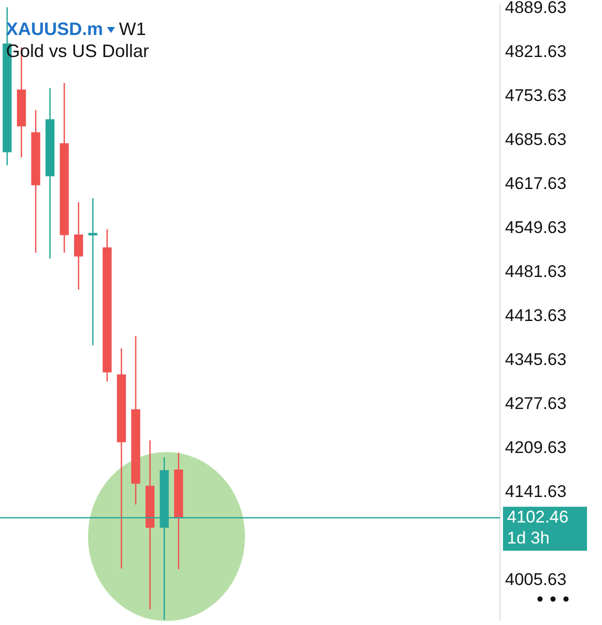  Describe the element at coordinates (537, 516) in the screenshot. I see `ref-line-label: 4102.46` at that location.